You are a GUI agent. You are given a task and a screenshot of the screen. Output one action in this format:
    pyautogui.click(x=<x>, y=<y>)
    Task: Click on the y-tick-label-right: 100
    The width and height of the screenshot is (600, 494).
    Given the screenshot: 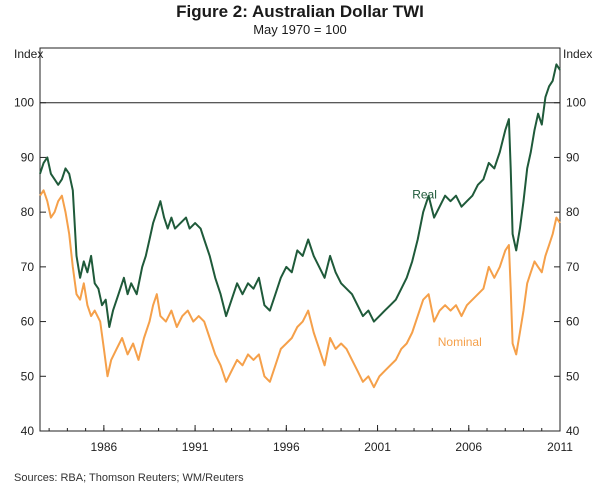 What is the action you would take?
    pyautogui.click(x=576, y=103)
    